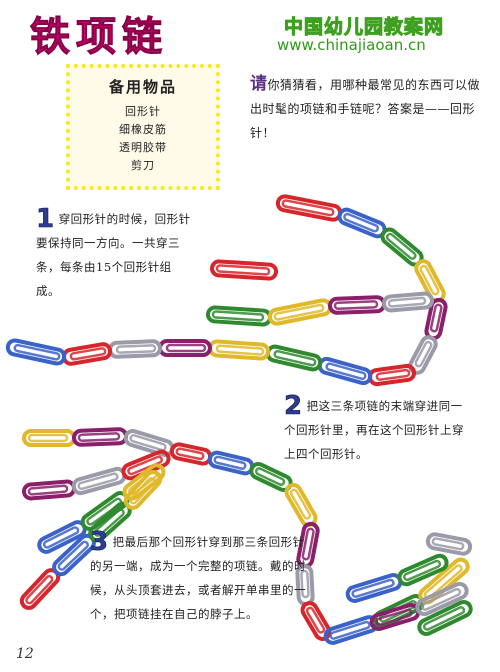 Image resolution: width=500 pixels, height=672 pixels. Describe the element at coordinates (259, 84) in the screenshot. I see `intro-lead-char: 请` at that location.